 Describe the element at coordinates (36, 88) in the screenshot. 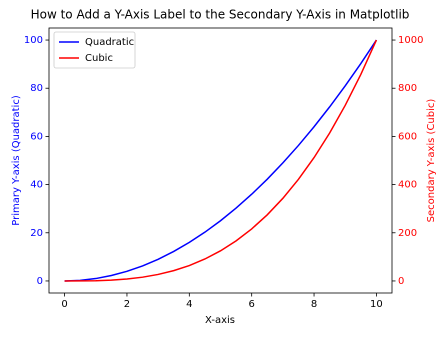

I see `y-tick-label: 80` at that location.